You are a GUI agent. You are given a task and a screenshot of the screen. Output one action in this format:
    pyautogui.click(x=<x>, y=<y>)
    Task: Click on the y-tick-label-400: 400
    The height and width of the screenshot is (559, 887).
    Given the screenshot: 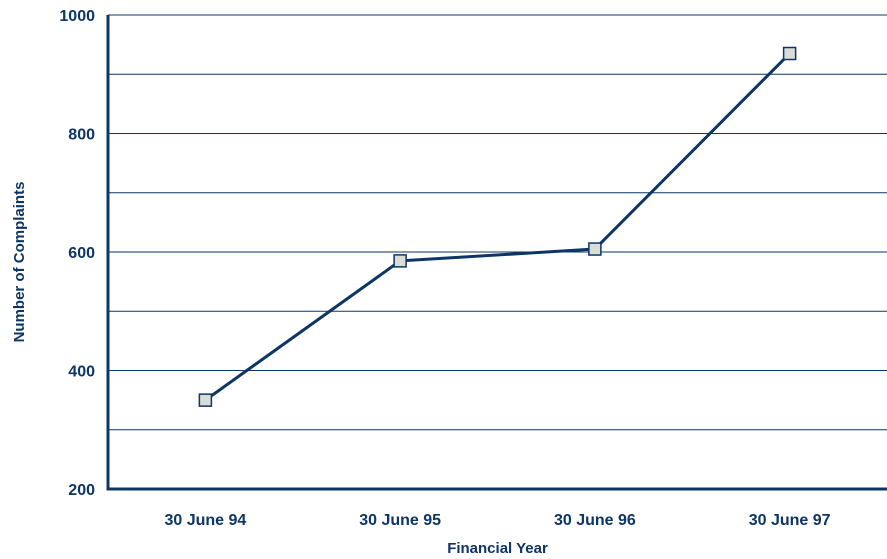 What is the action you would take?
    pyautogui.click(x=81, y=372)
    